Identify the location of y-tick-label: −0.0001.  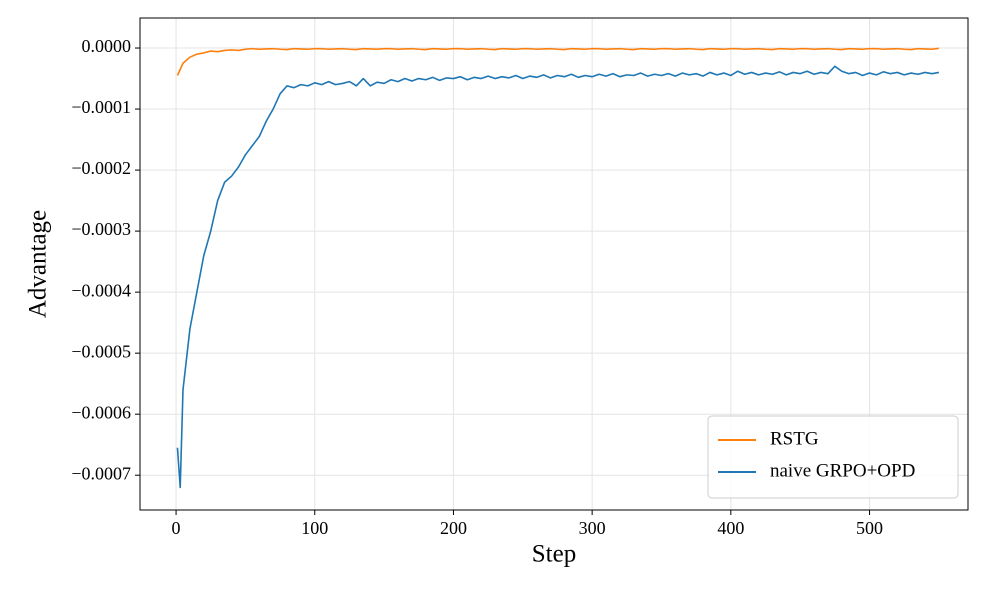
(101, 107).